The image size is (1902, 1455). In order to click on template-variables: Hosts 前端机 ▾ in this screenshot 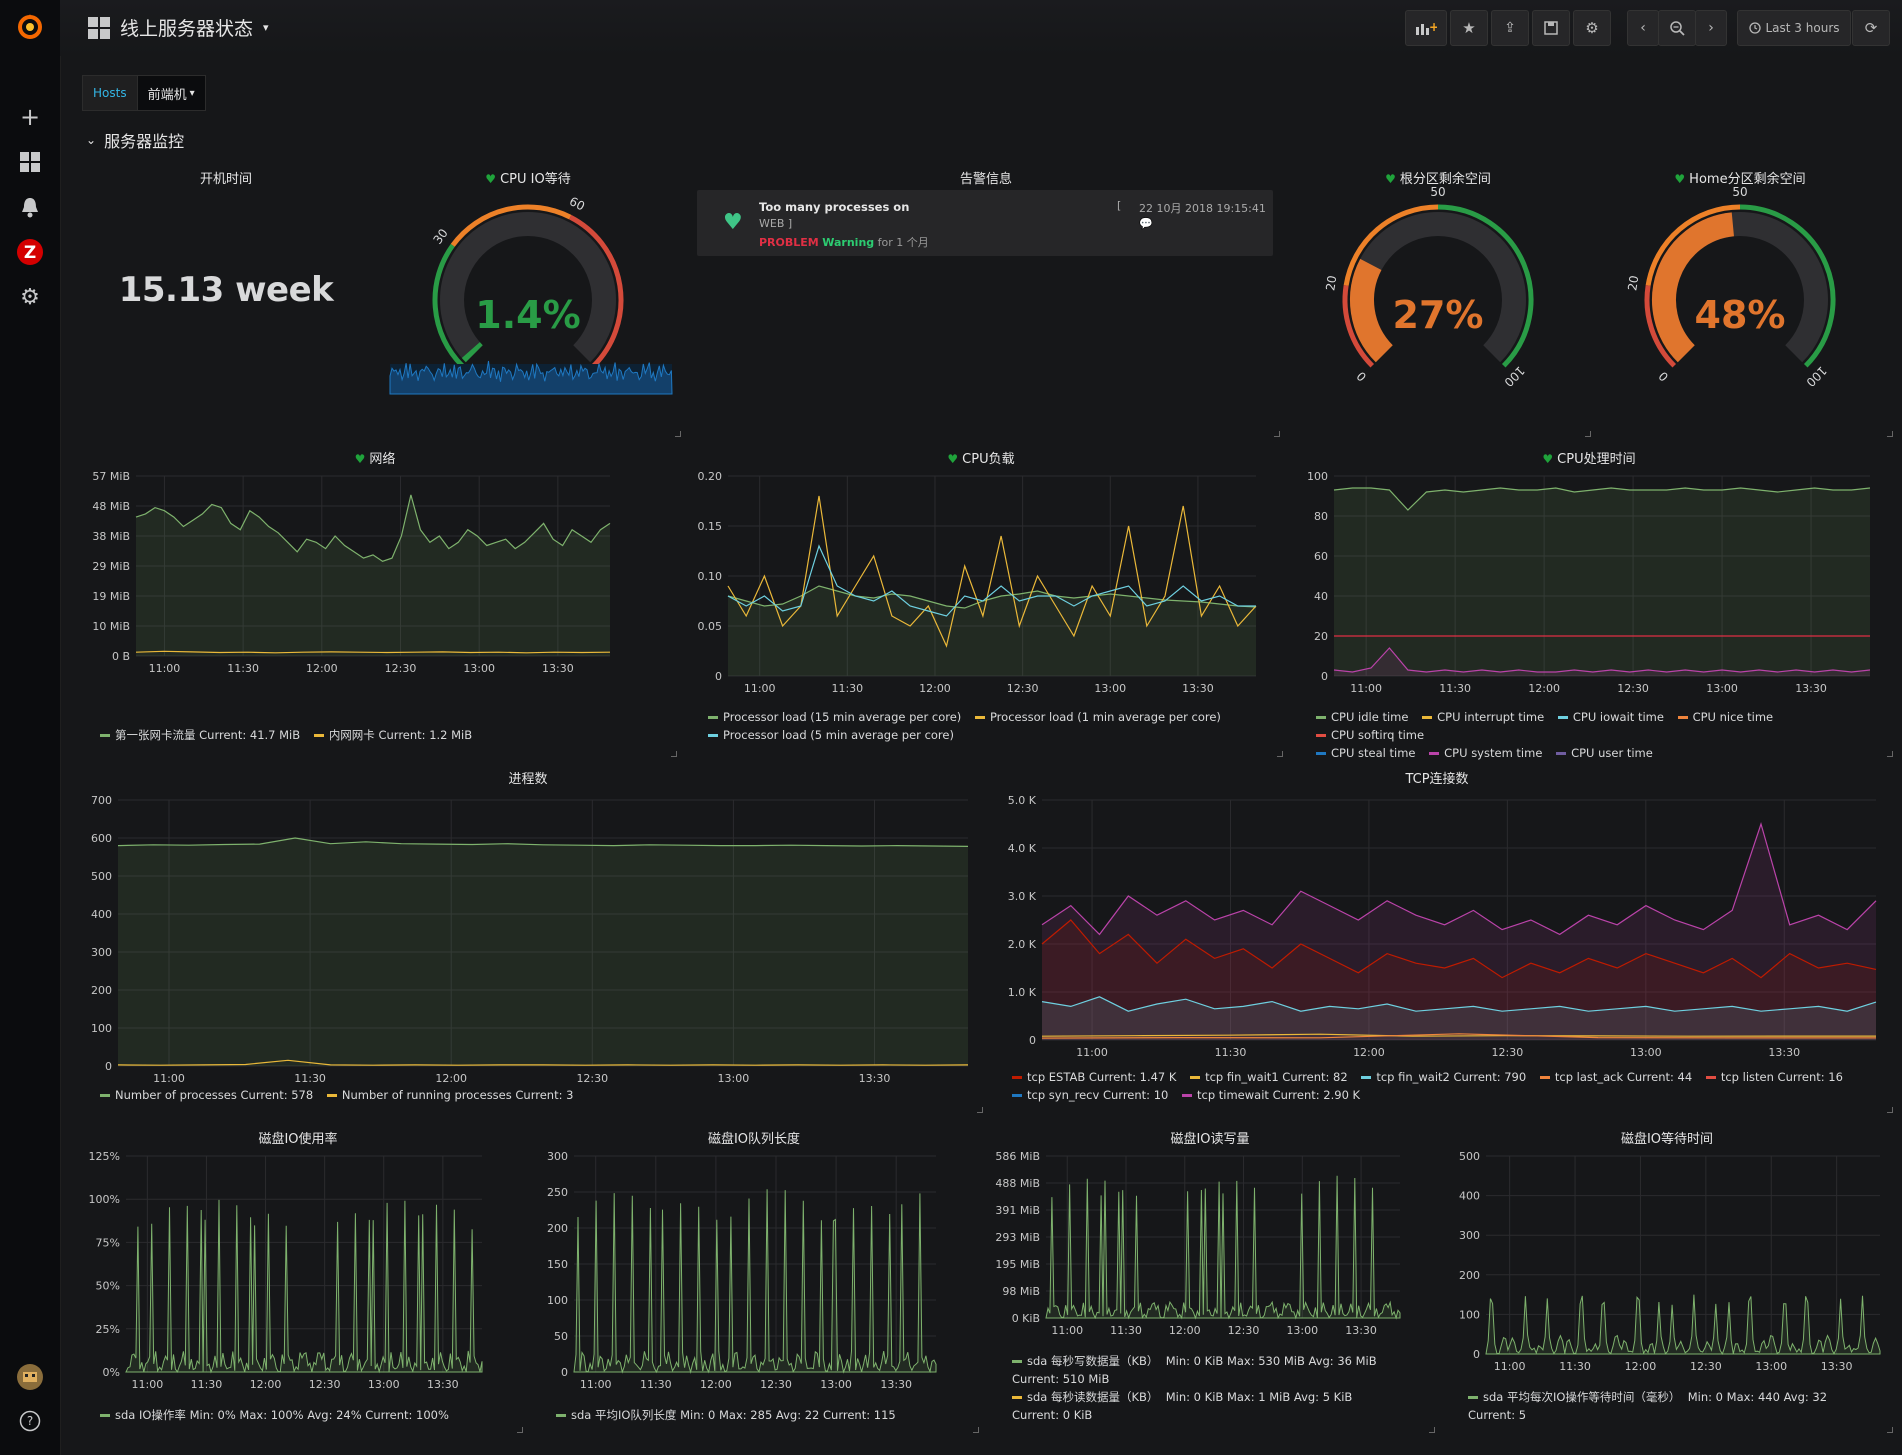, I will do `click(144, 93)`.